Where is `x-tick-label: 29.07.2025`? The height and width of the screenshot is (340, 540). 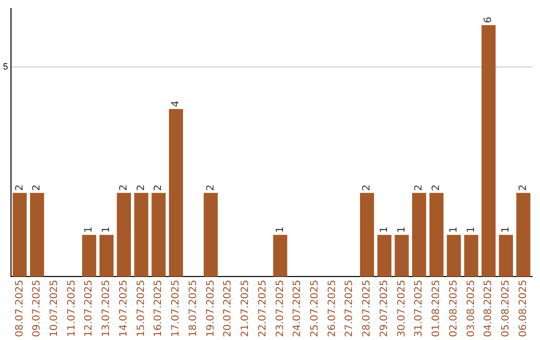 x-tick-label: 29.07.2025 is located at coordinates (384, 309).